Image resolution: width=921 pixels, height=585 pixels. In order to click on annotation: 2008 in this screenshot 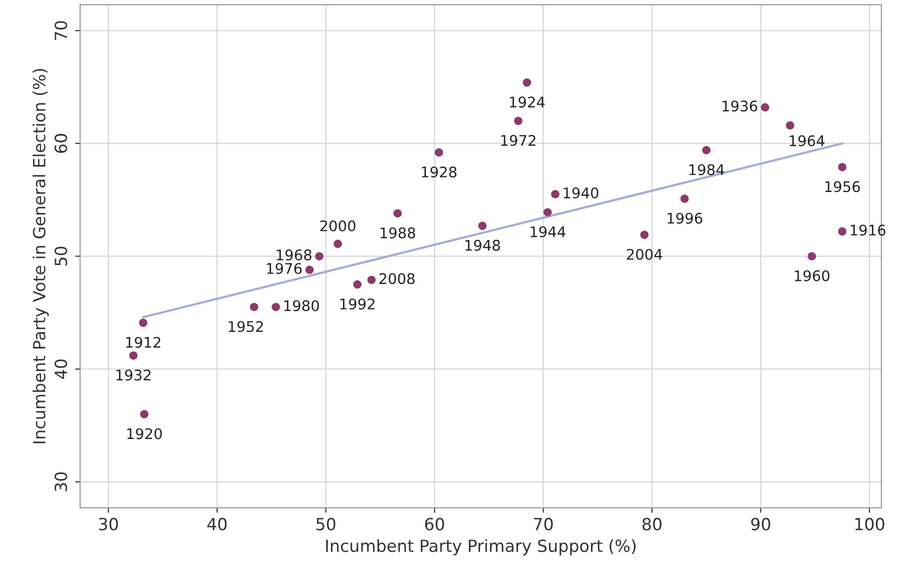, I will do `click(397, 278)`.